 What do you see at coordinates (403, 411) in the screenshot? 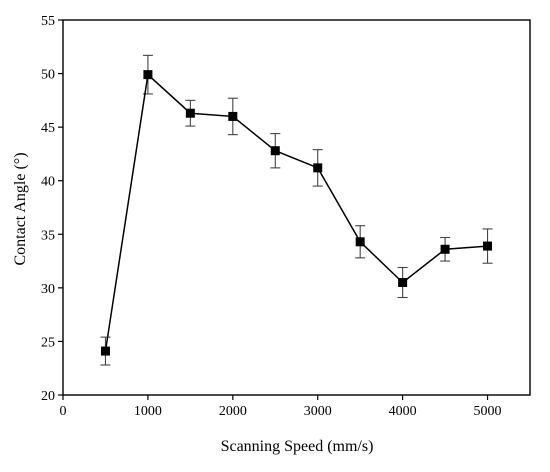
I see `x-tick-label-4000: 4000` at bounding box center [403, 411].